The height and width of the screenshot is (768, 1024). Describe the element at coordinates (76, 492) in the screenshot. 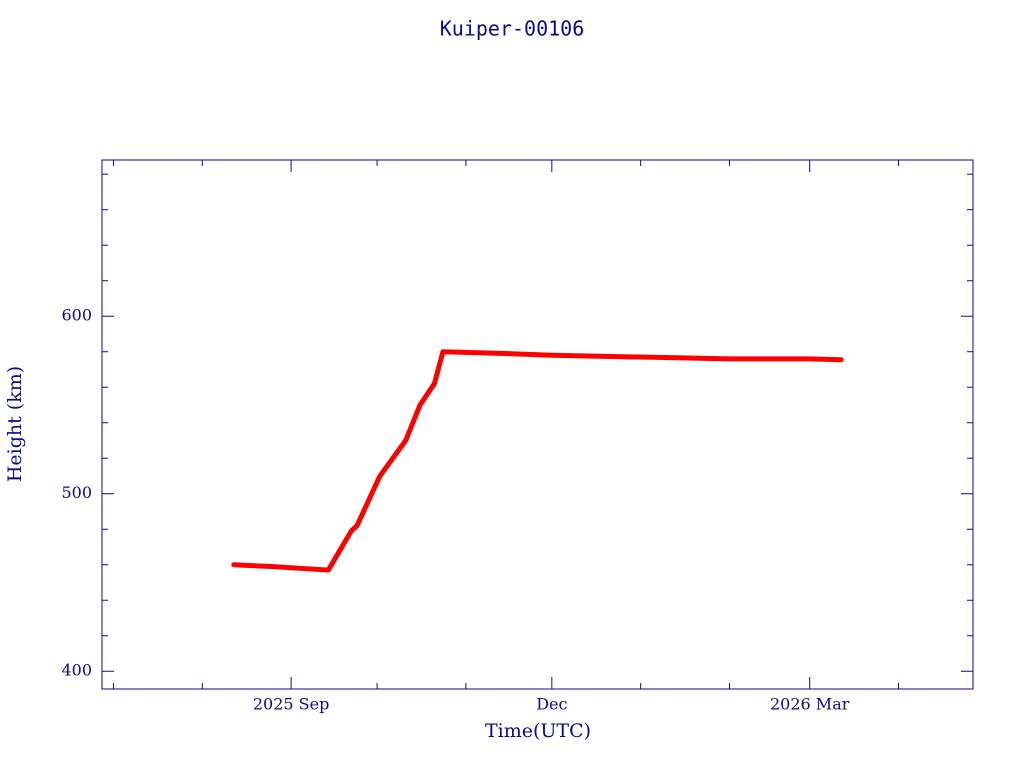

I see `y-tick-label: 500` at that location.